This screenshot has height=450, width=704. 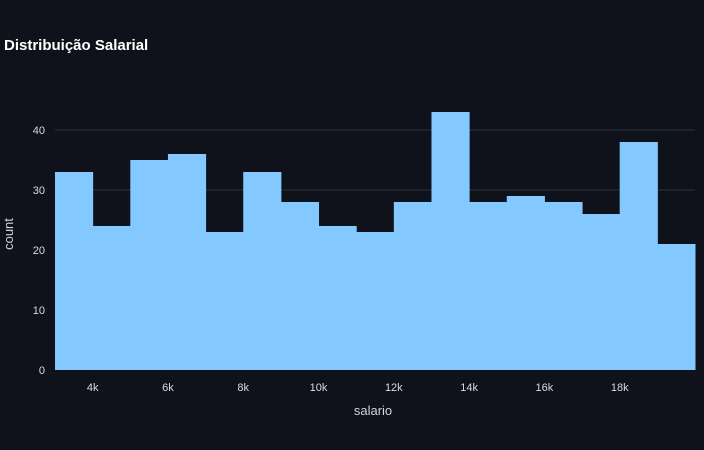 What do you see at coordinates (243, 388) in the screenshot?
I see `x-tick-label: 8k` at bounding box center [243, 388].